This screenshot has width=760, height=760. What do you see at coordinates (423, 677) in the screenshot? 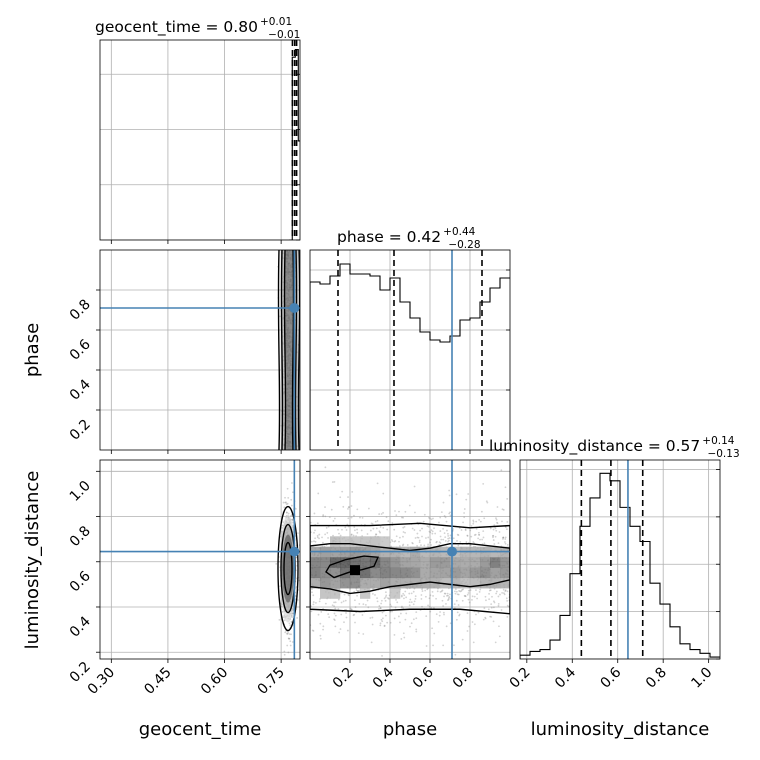
I see `x-tick-label: 0.6` at bounding box center [423, 677].